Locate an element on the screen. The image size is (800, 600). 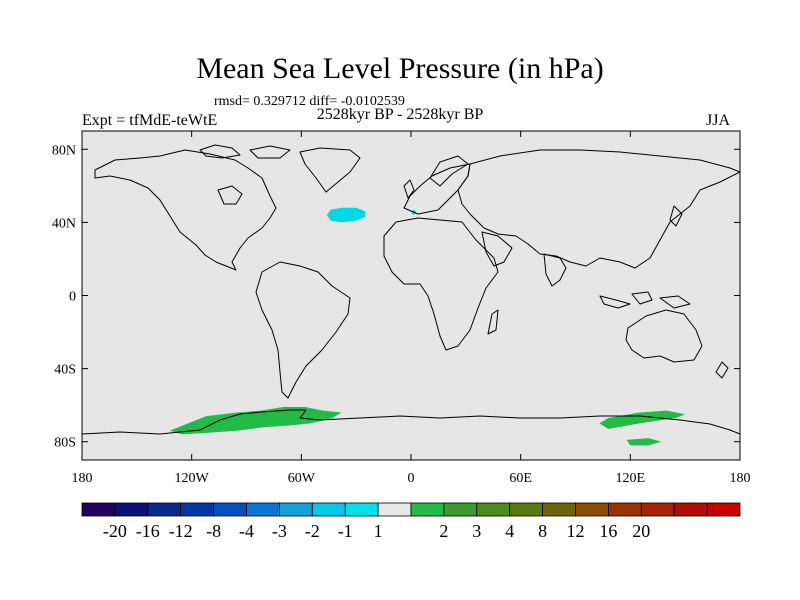
y-axis-labels: 80N 40N 0 40S 80S is located at coordinates (64, 296).